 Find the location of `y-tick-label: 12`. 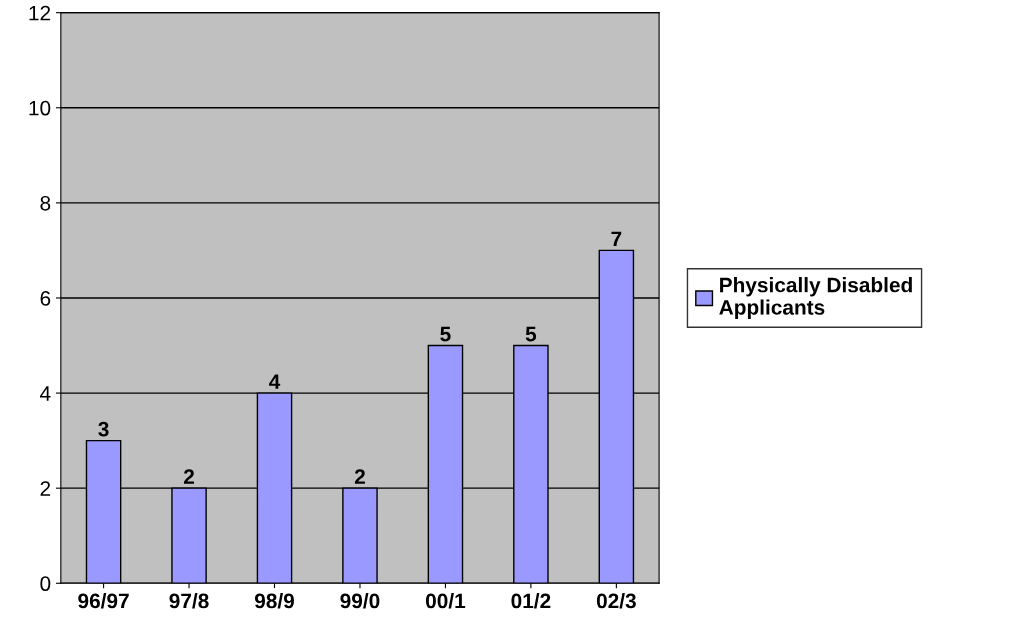

y-tick-label: 12 is located at coordinates (40, 13).